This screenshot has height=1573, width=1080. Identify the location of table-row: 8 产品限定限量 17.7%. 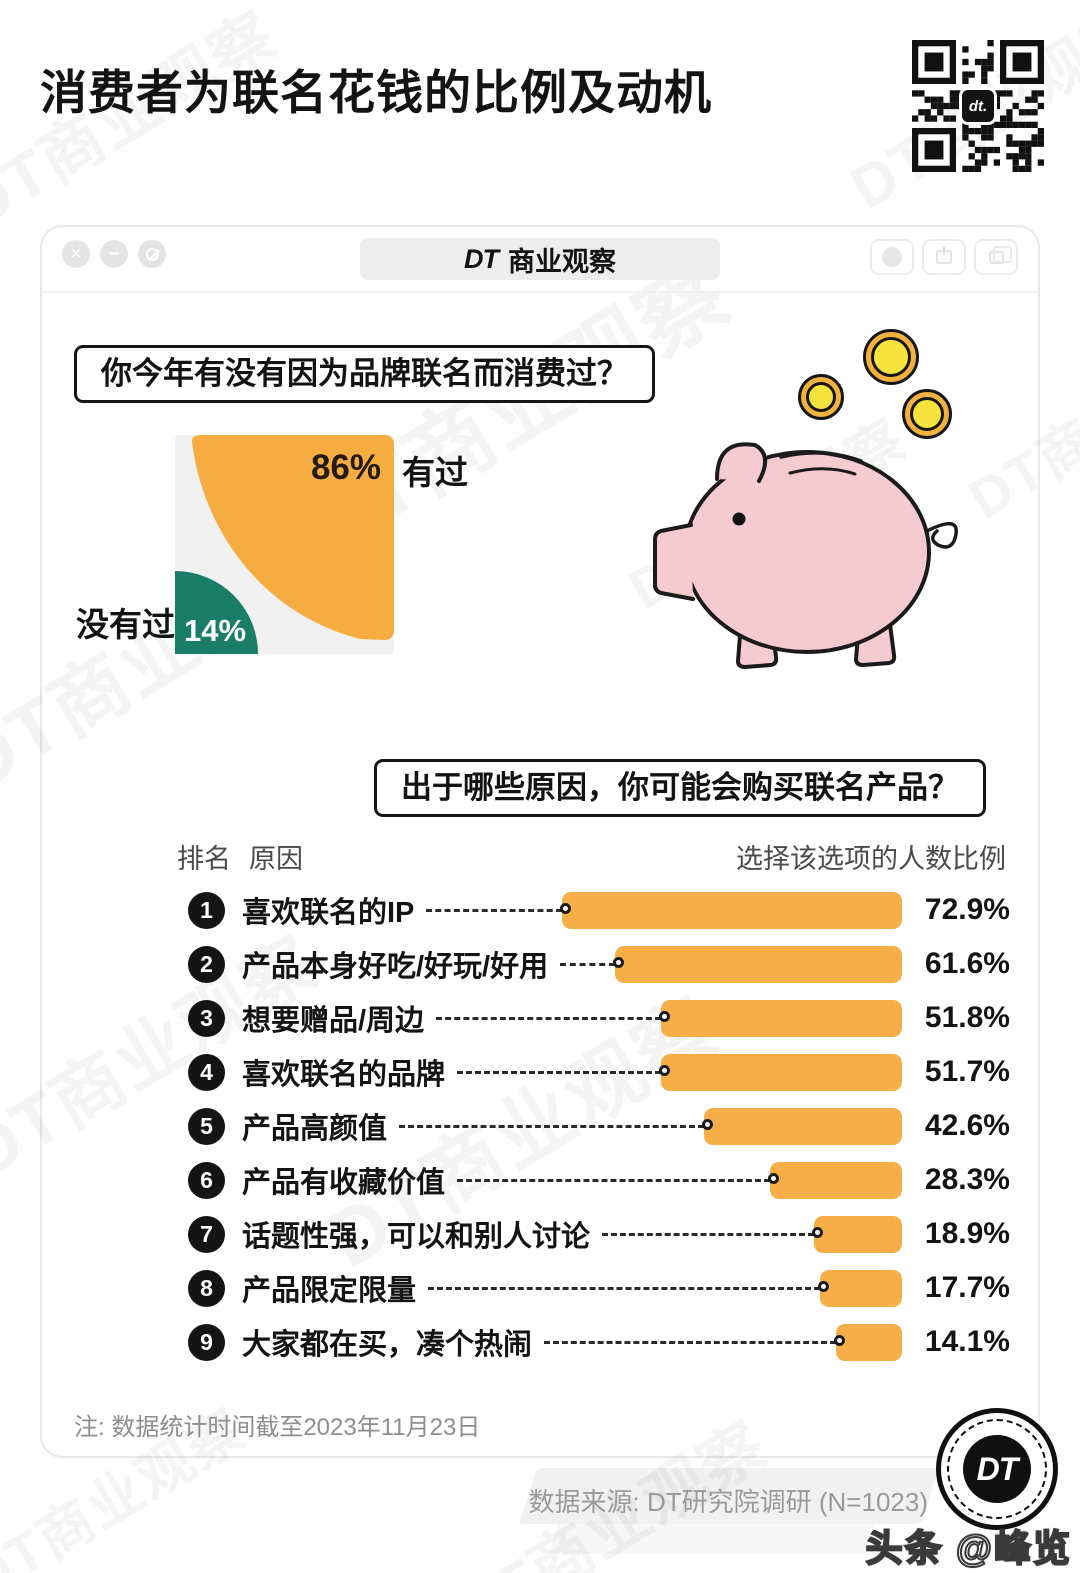
(599, 1288).